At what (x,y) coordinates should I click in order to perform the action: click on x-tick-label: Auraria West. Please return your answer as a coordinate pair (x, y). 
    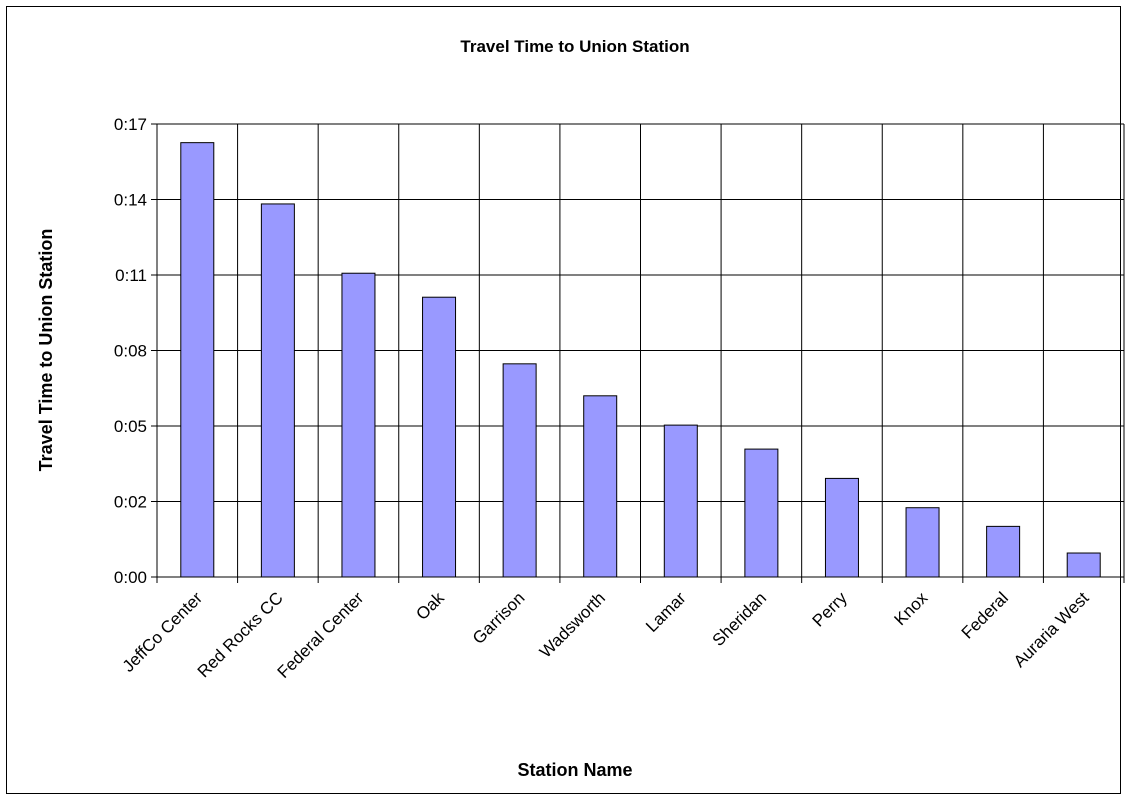
    Looking at the image, I should click on (1051, 629).